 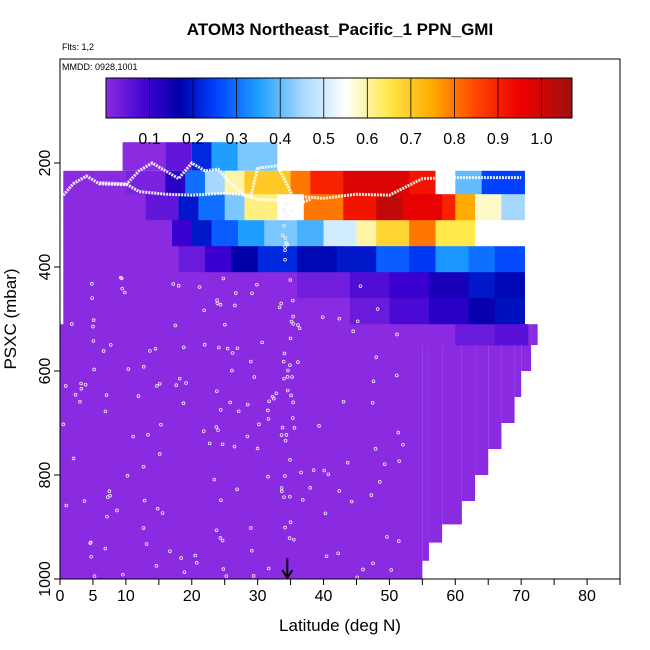 I want to click on x-tick-label-7: 60, so click(x=455, y=596).